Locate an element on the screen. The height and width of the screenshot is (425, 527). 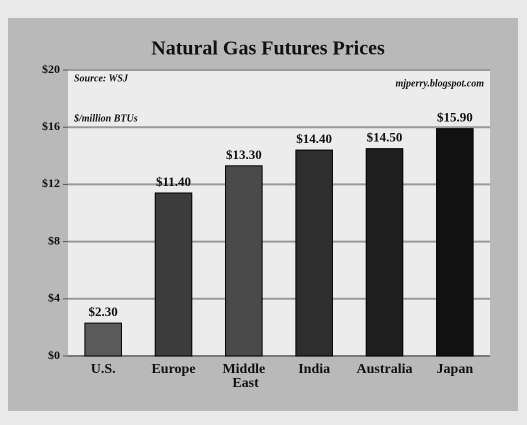
value-label: $13.30 is located at coordinates (244, 154).